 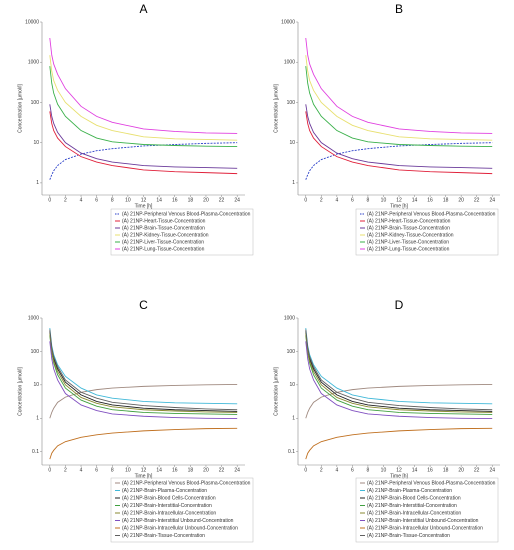 I want to click on x-tick-label: 8, so click(x=112, y=200).